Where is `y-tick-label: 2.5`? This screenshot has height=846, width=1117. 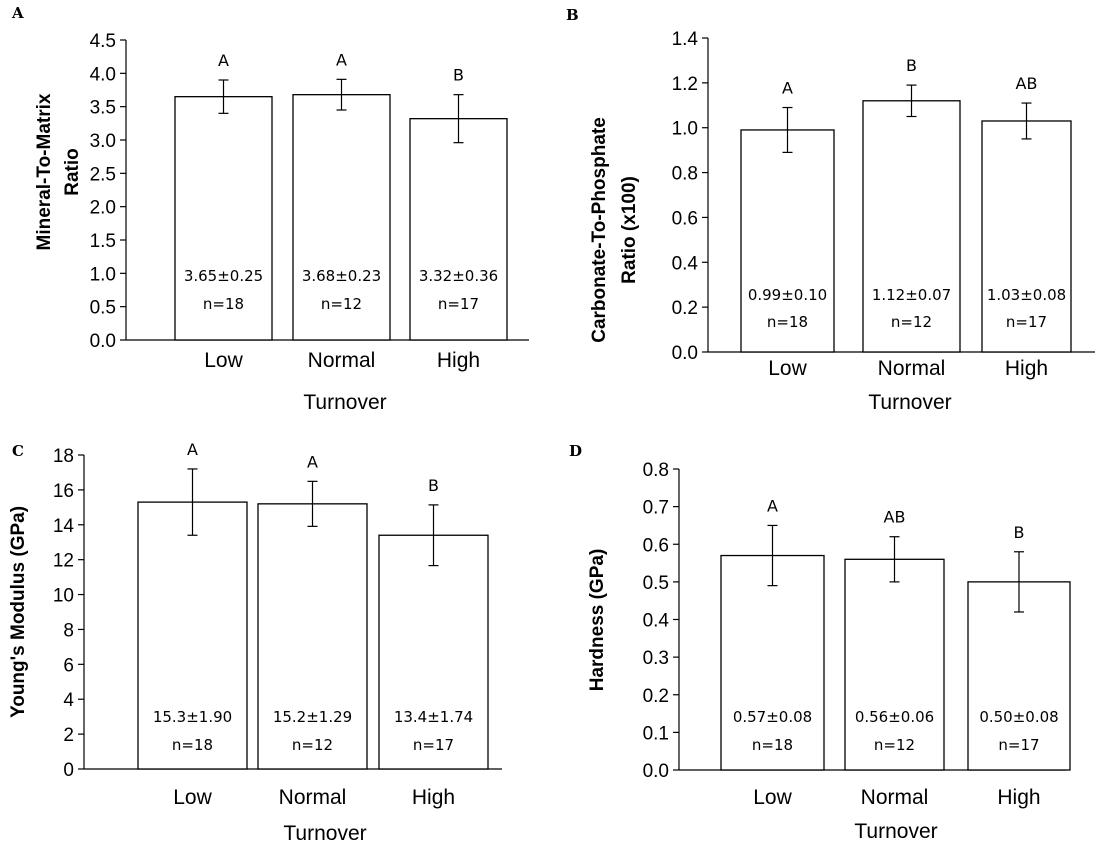 y-tick-label: 2.5 is located at coordinates (103, 174).